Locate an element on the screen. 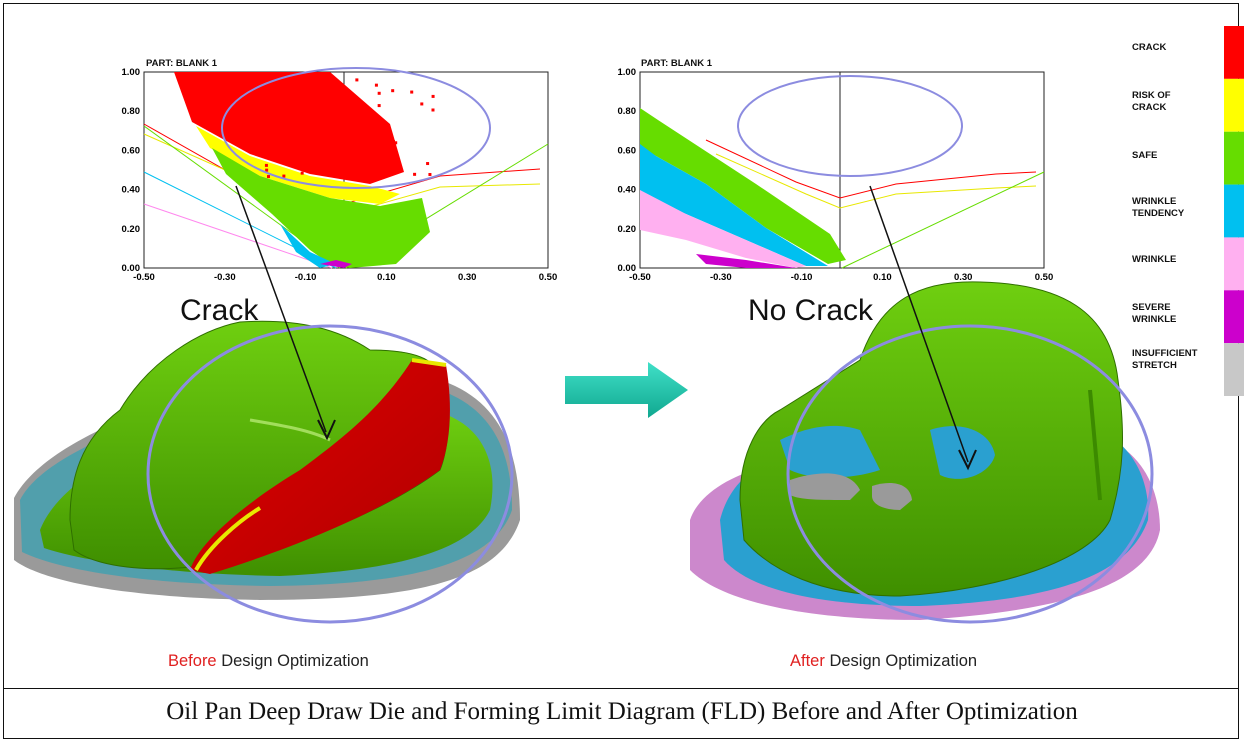 This screenshot has height=744, width=1244. before-fld-x-tick-label: 0.50 is located at coordinates (548, 277).